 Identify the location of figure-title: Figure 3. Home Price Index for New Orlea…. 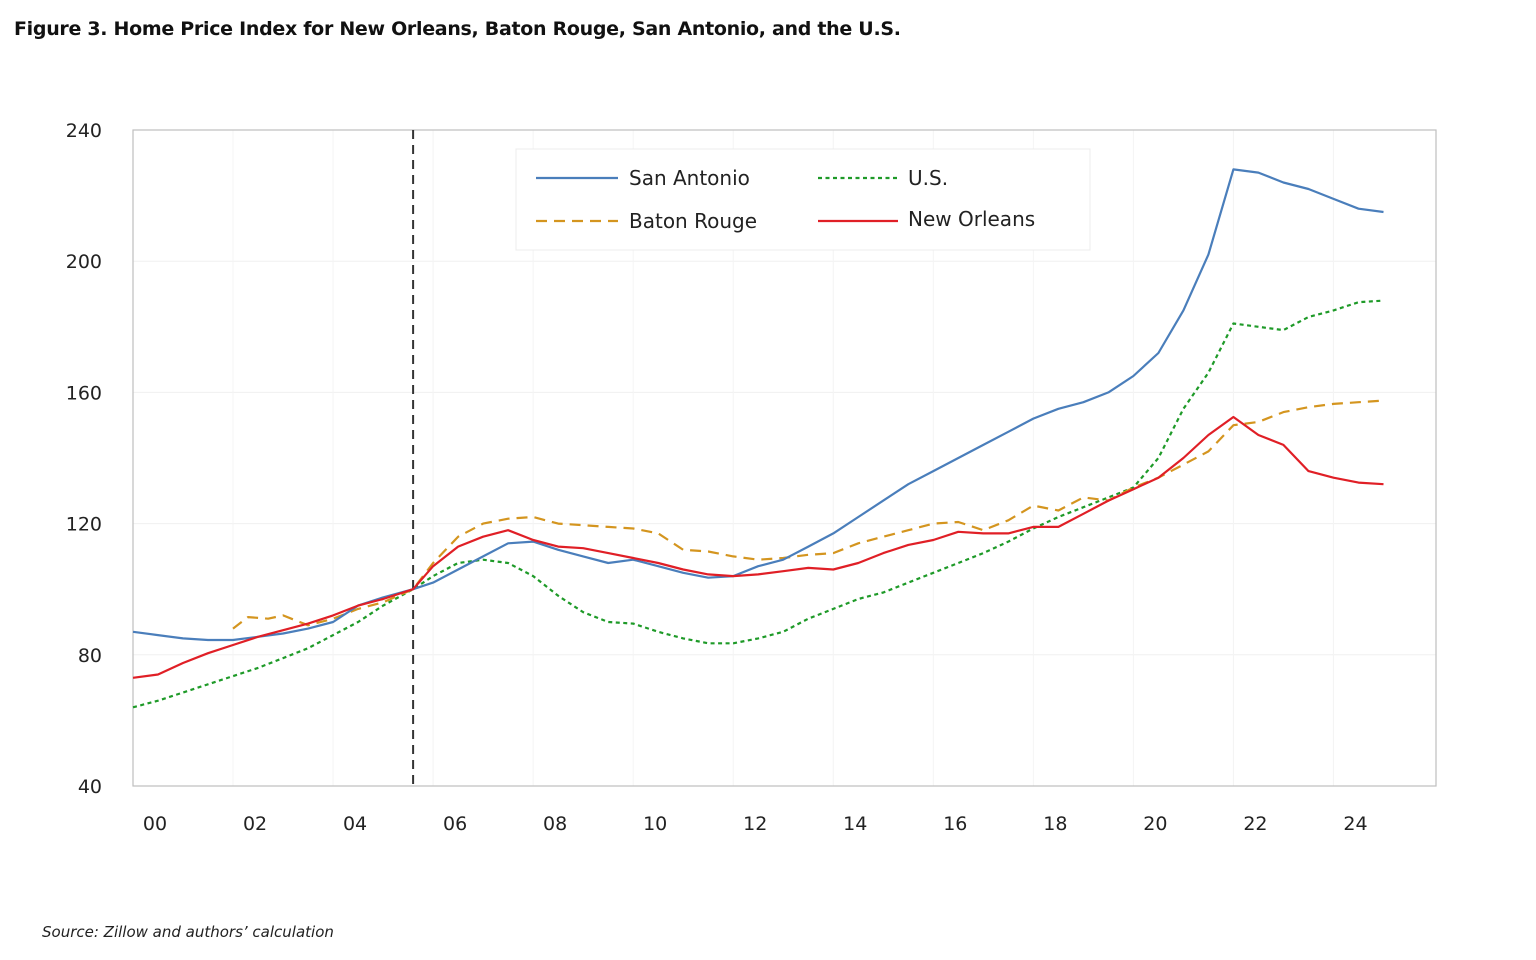
(457, 29).